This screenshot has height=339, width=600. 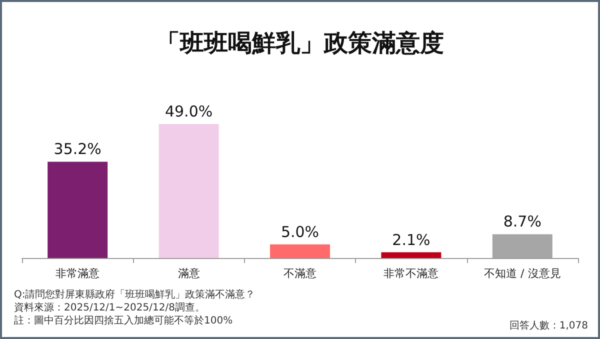 What do you see at coordinates (548, 326) in the screenshot?
I see `text: 回答人數：1,078` at bounding box center [548, 326].